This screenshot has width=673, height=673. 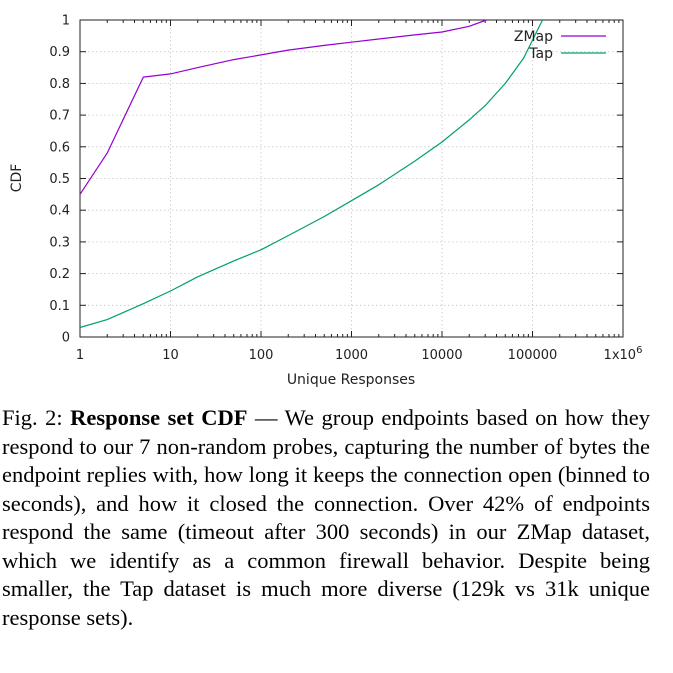 What do you see at coordinates (59, 147) in the screenshot?
I see `y-tick-label: 0.6` at bounding box center [59, 147].